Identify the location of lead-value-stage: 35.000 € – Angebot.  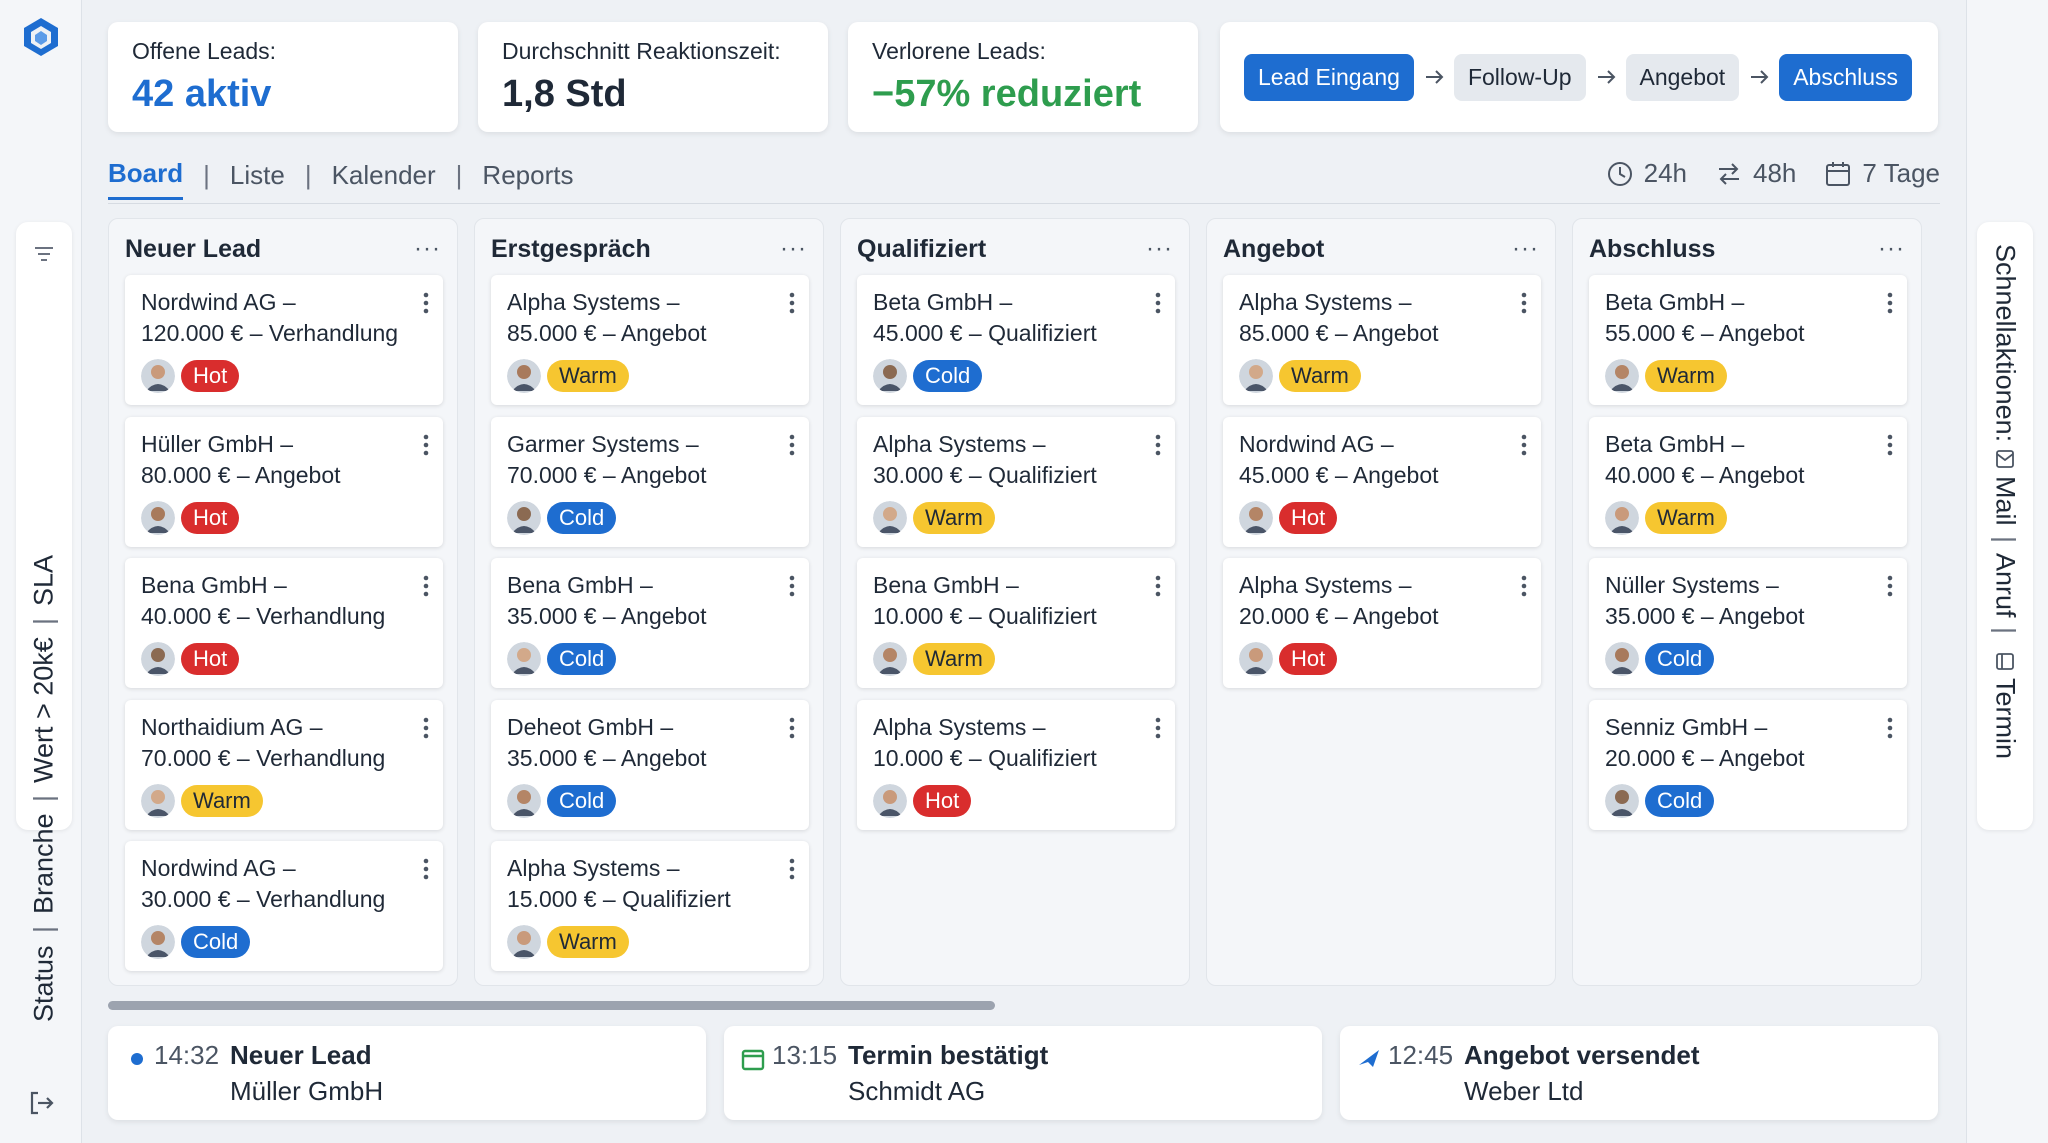
(1705, 616).